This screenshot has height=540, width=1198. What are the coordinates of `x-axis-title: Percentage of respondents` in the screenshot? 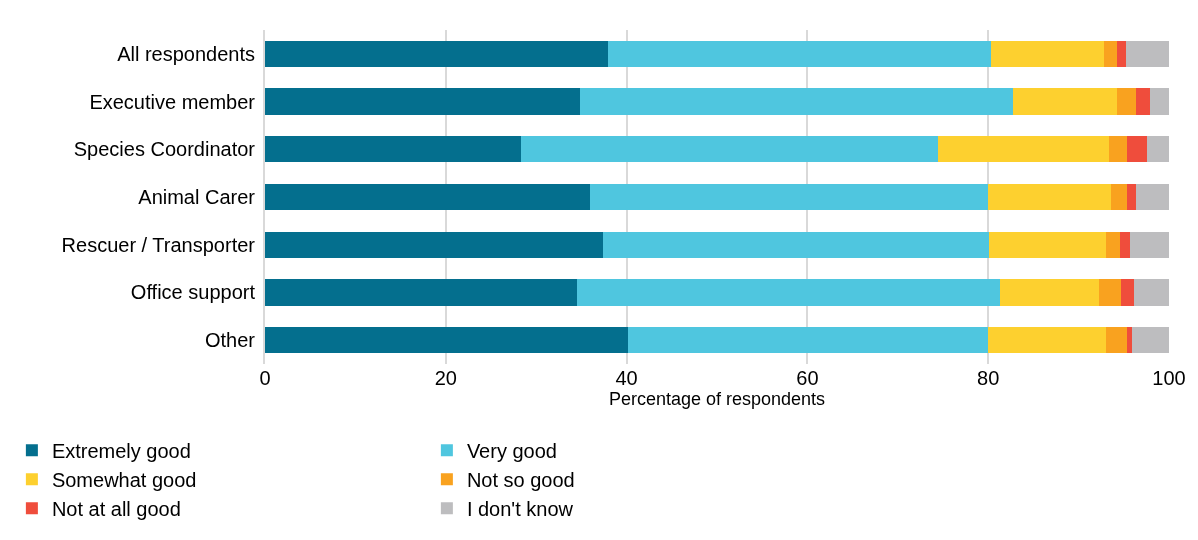 It's located at (717, 399).